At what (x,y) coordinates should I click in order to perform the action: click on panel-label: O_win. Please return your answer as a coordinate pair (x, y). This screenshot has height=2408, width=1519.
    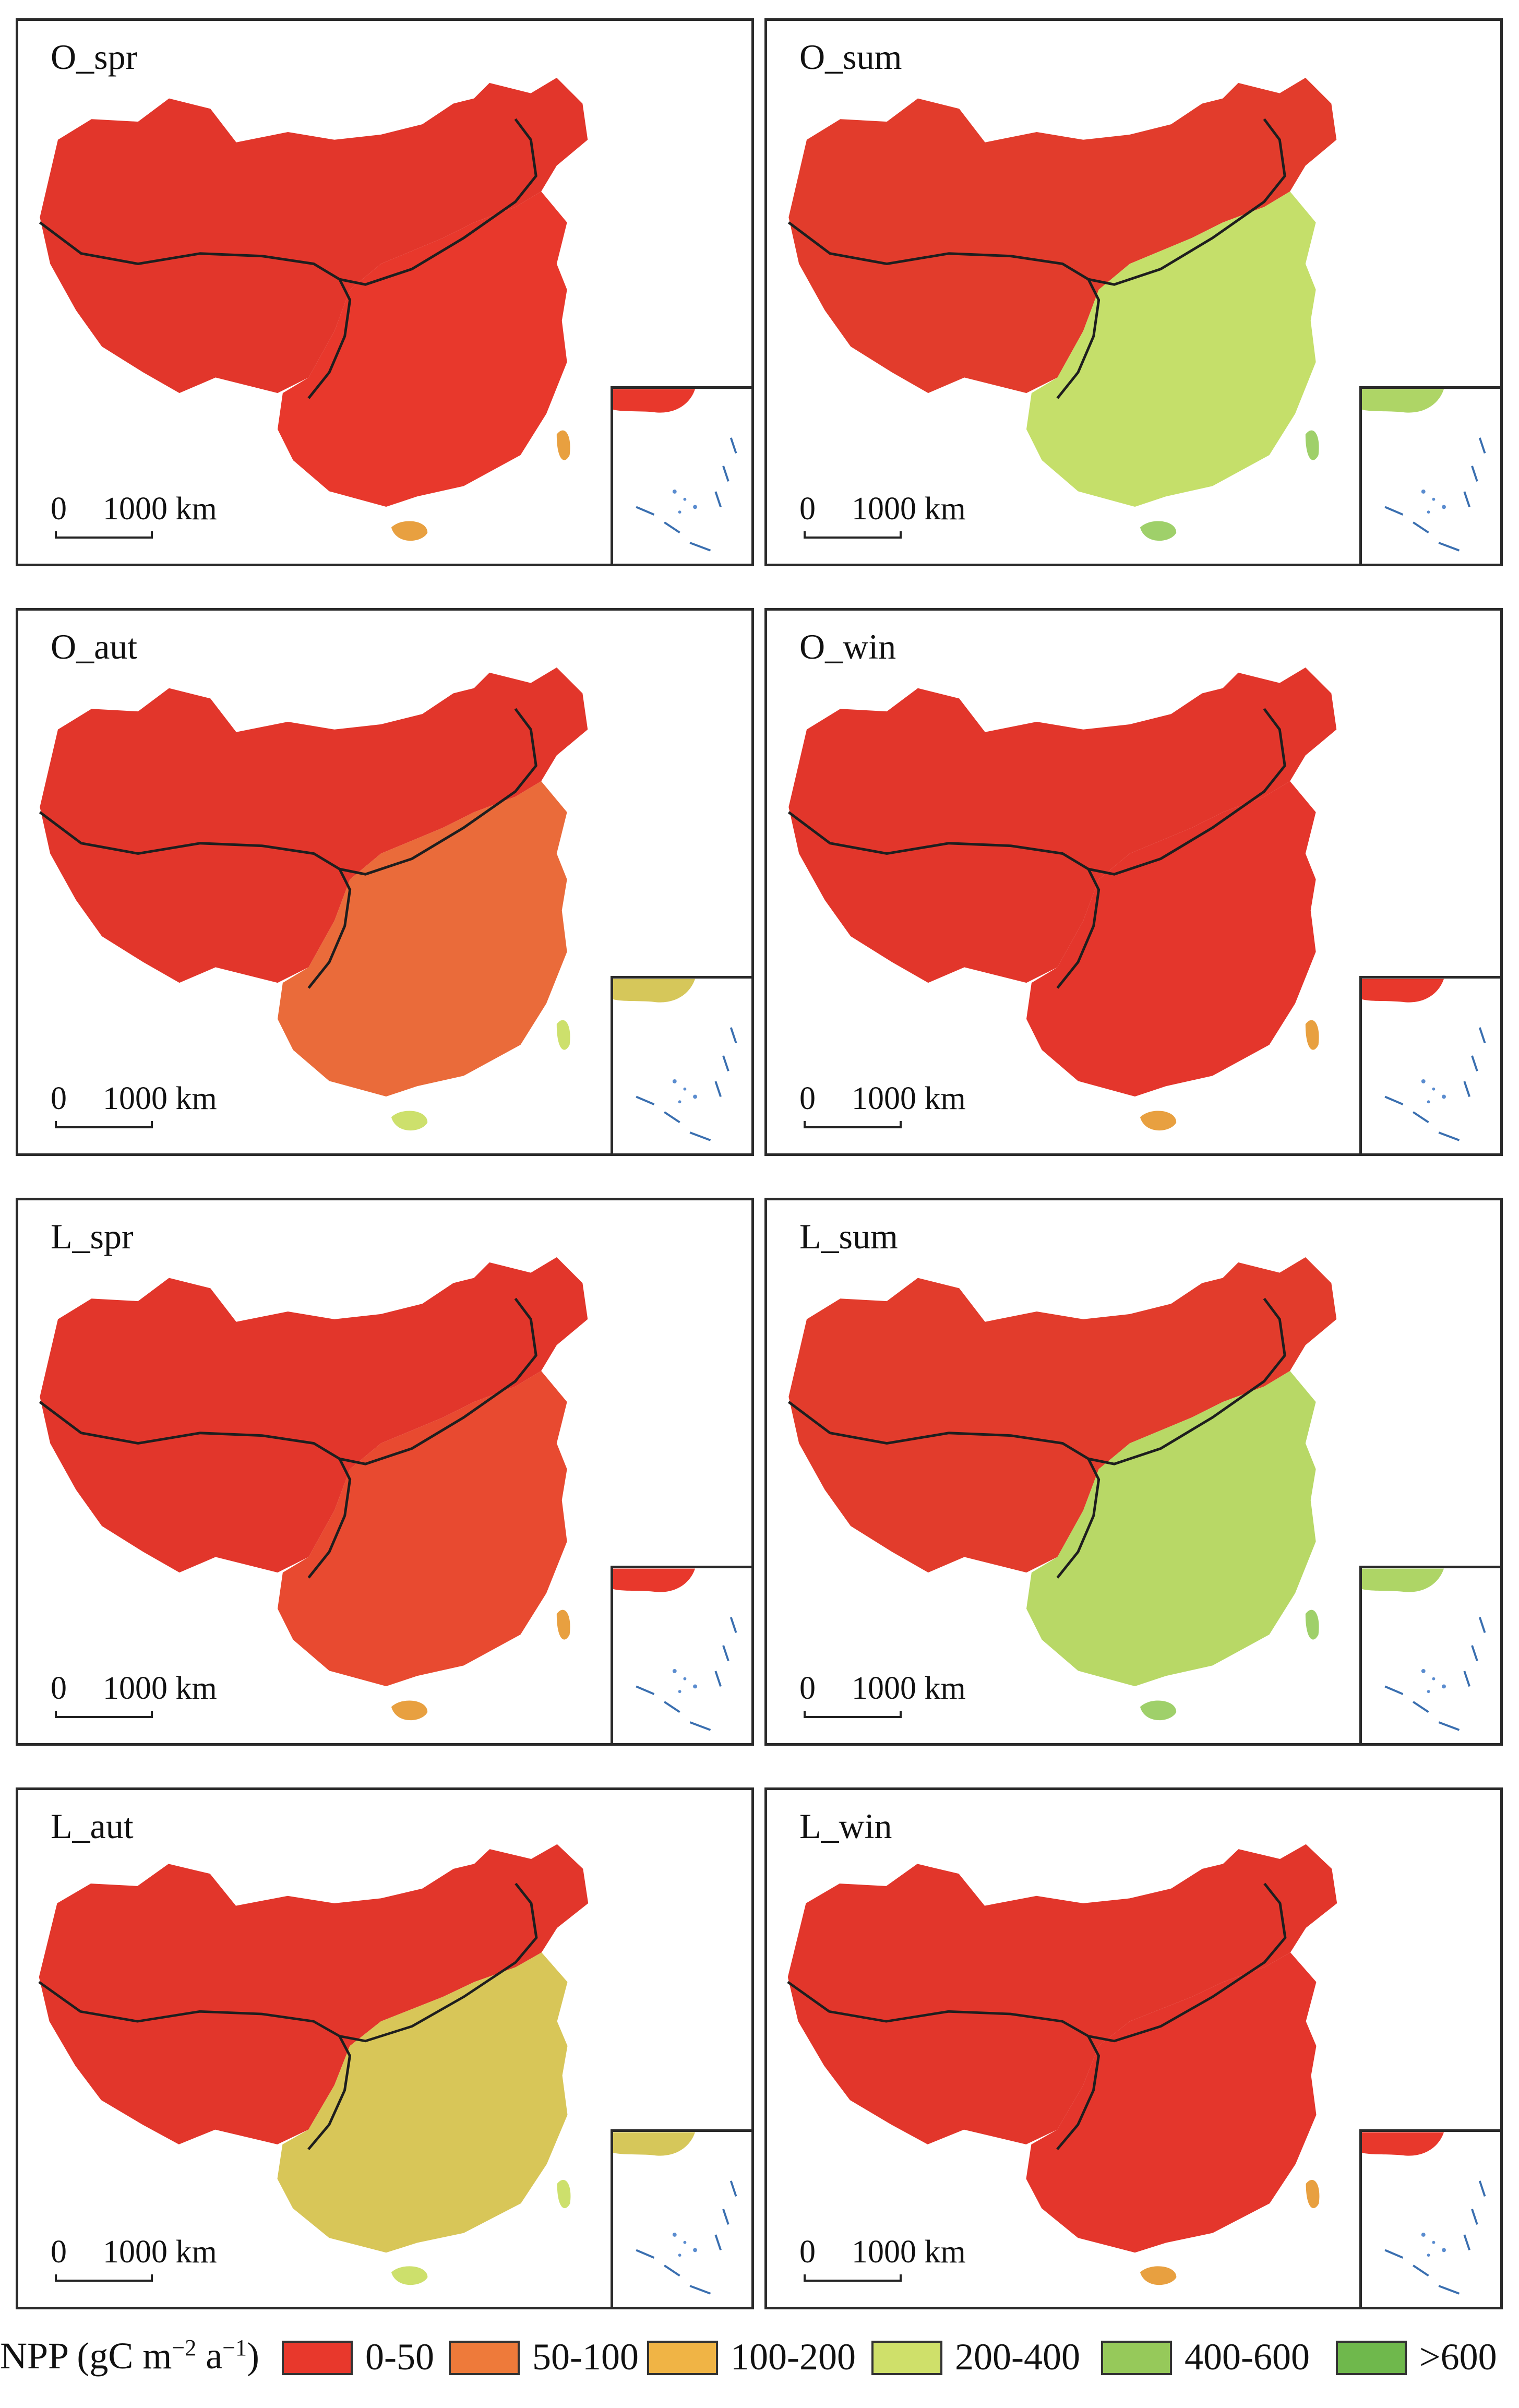
    Looking at the image, I should click on (847, 646).